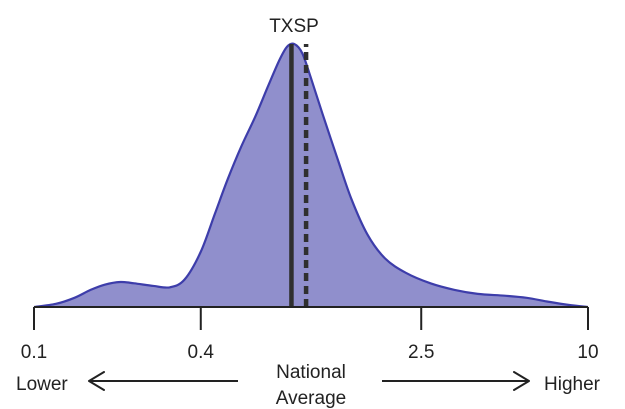 Image resolution: width=625 pixels, height=409 pixels. Describe the element at coordinates (521, 381) in the screenshot. I see `right-arrow-head` at that location.